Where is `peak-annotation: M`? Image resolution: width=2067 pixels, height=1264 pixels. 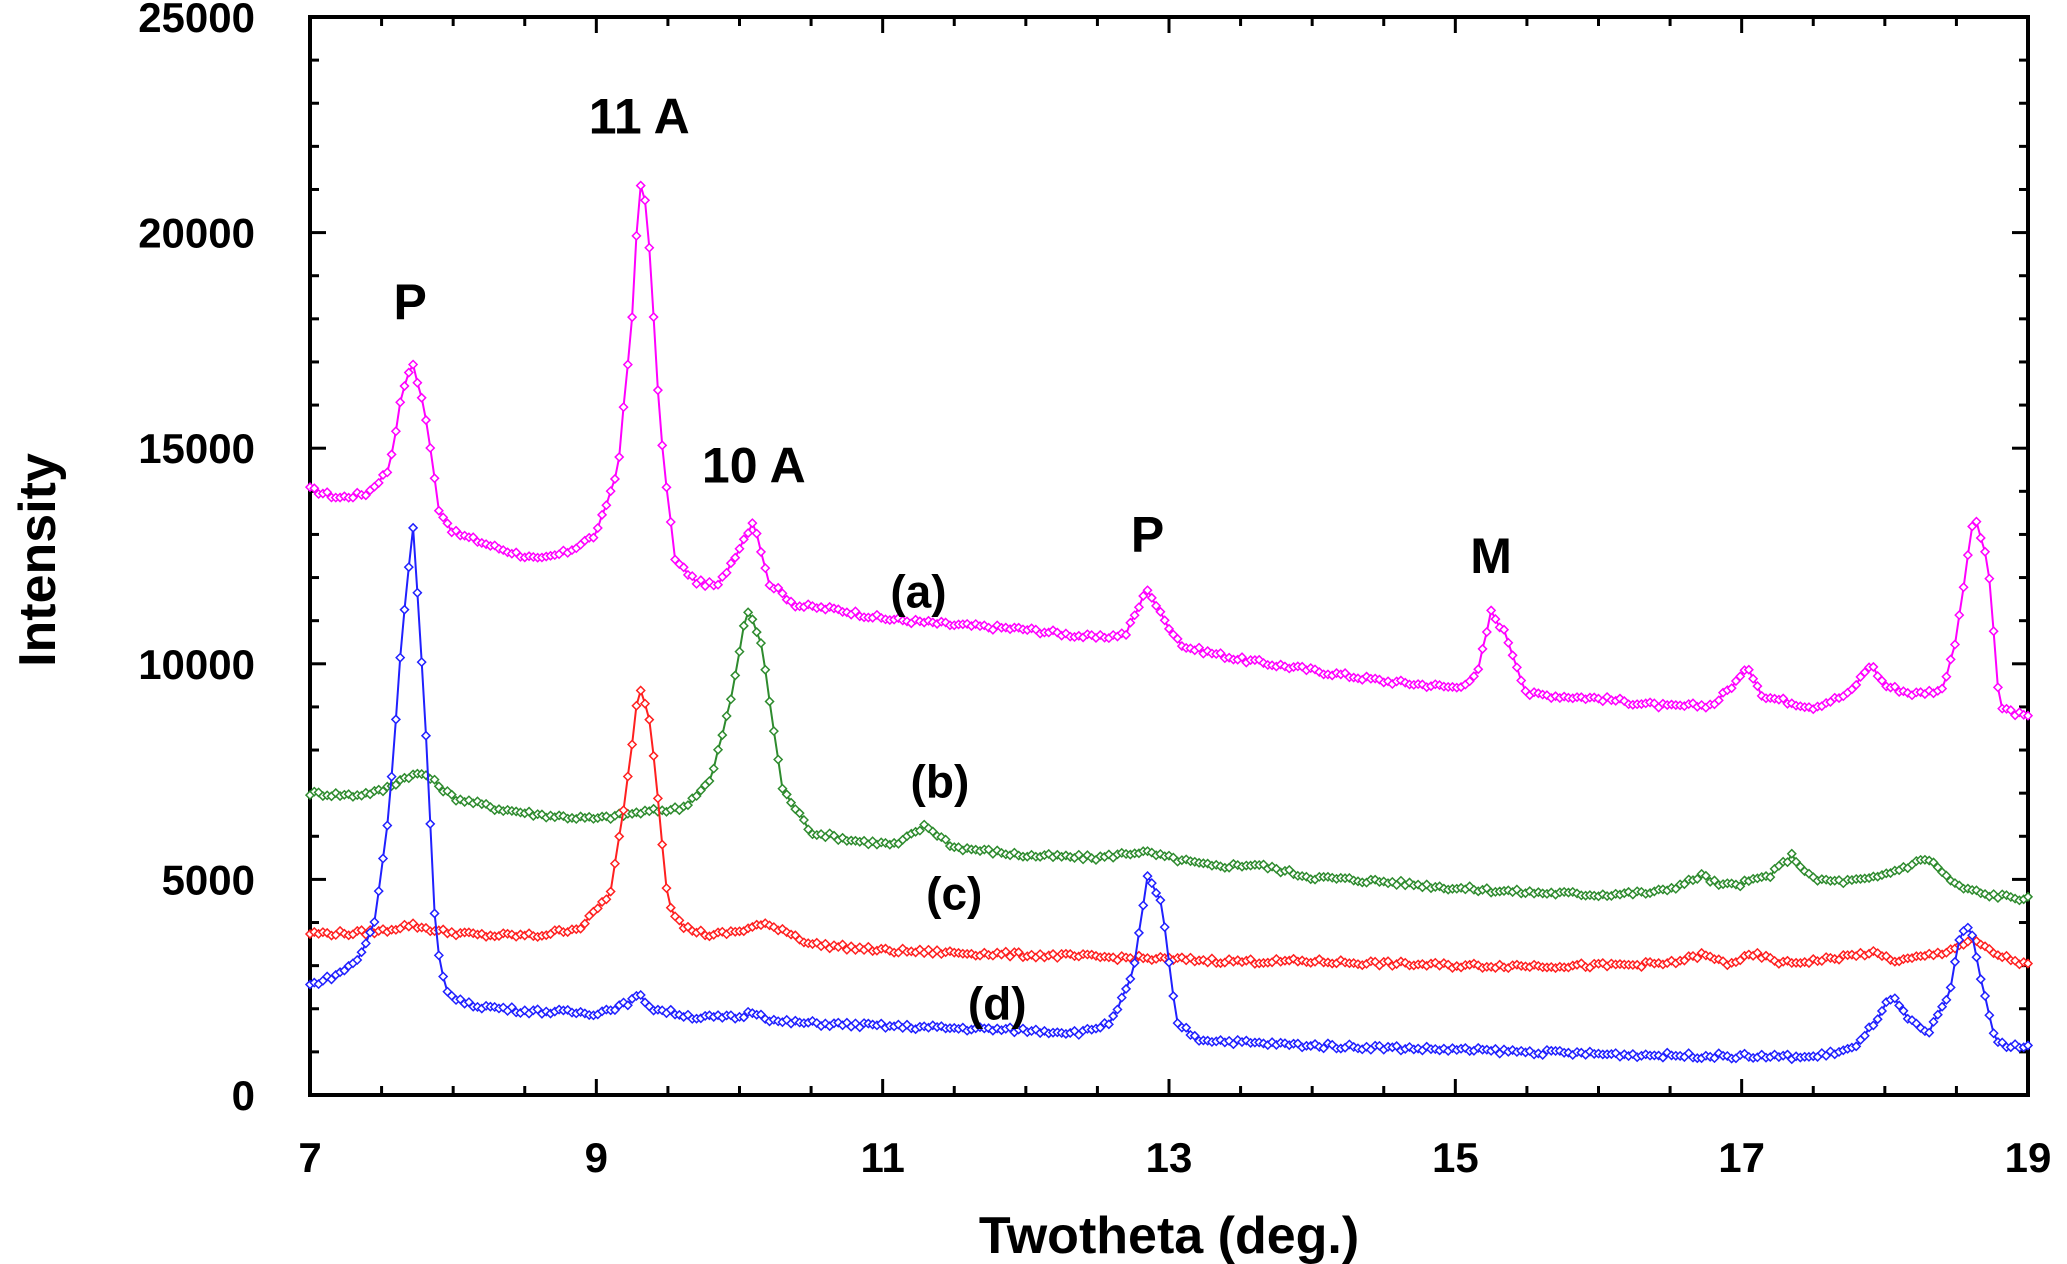 peak-annotation: M is located at coordinates (1491, 556).